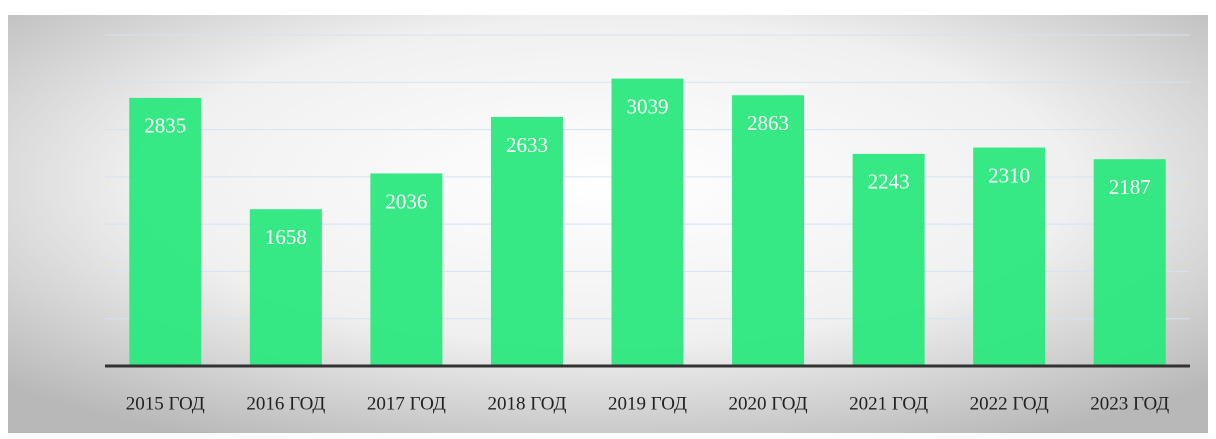 The image size is (1216, 439). Describe the element at coordinates (647, 403) in the screenshot. I see `x-tick-label: 2019 ГОД` at that location.